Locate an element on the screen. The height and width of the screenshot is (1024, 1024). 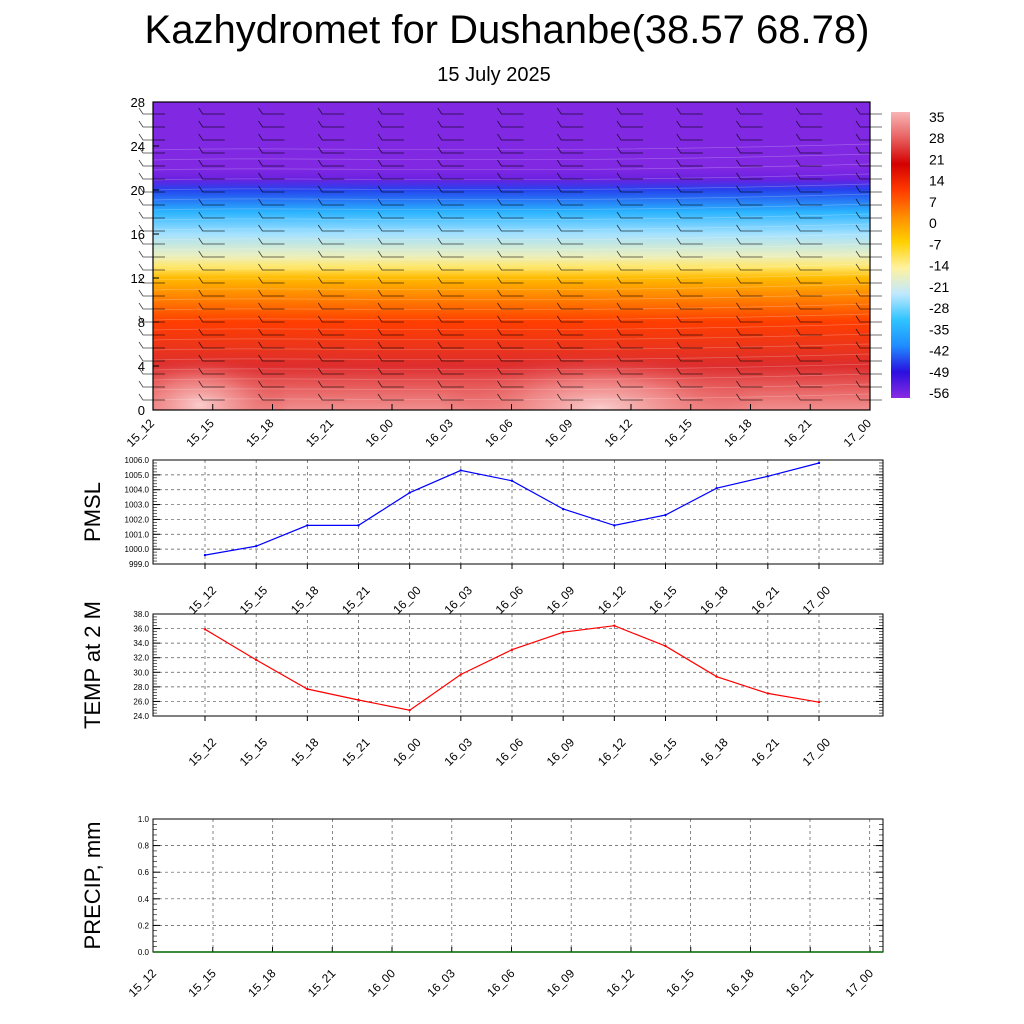
x-tick-label: 16_06 is located at coordinates (501, 983).